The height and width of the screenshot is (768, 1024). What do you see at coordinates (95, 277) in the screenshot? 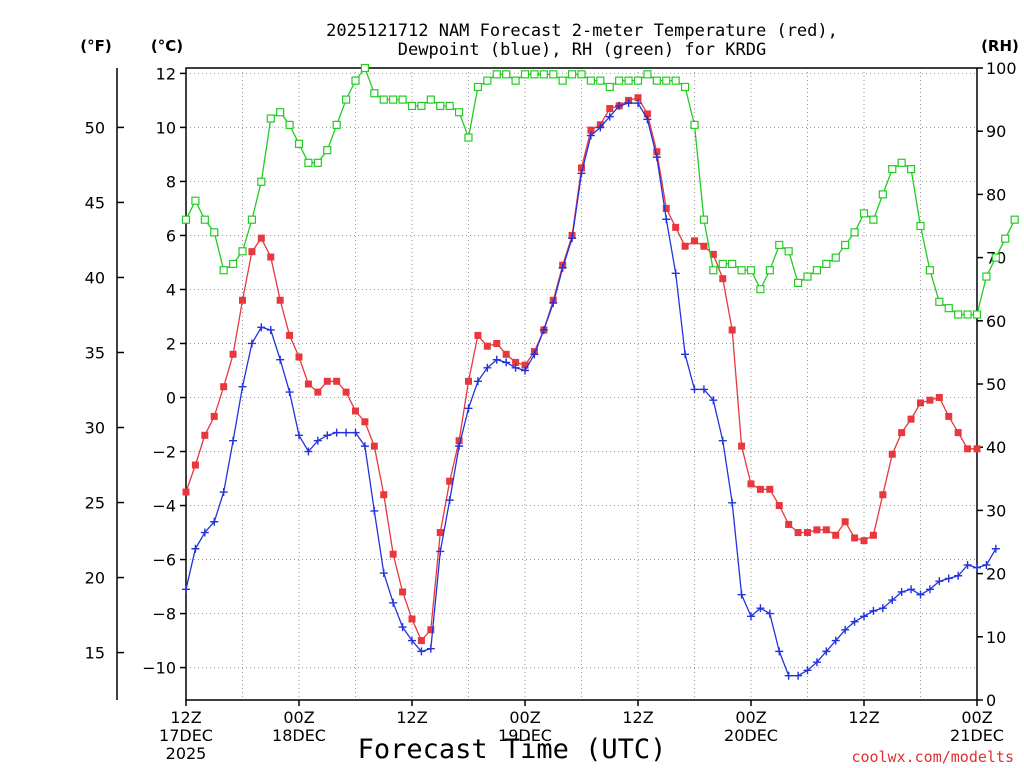
I see `fahrenheit-tick-label: 40` at bounding box center [95, 277].